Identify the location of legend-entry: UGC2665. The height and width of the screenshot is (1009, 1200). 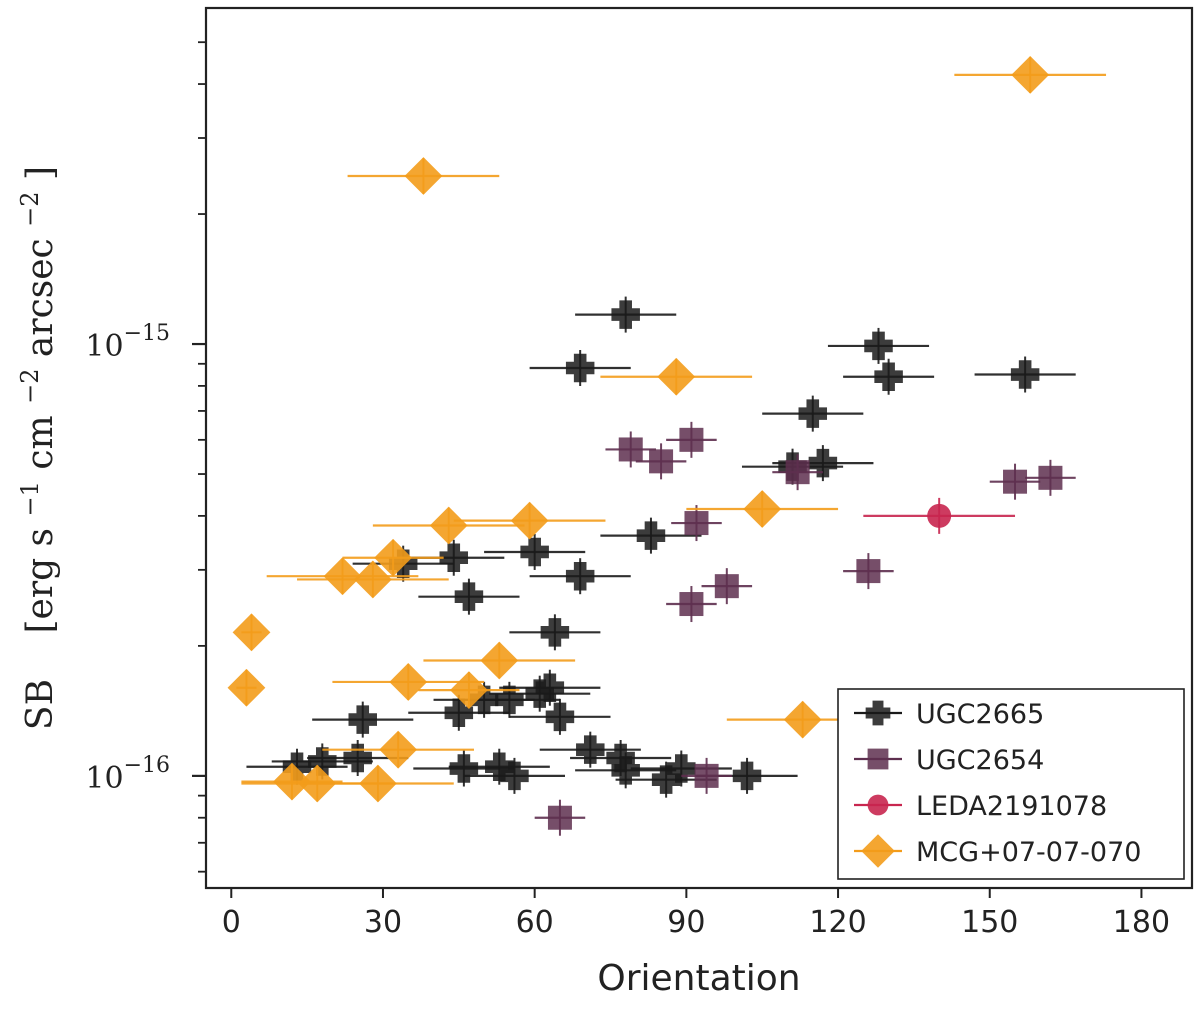
(949, 714).